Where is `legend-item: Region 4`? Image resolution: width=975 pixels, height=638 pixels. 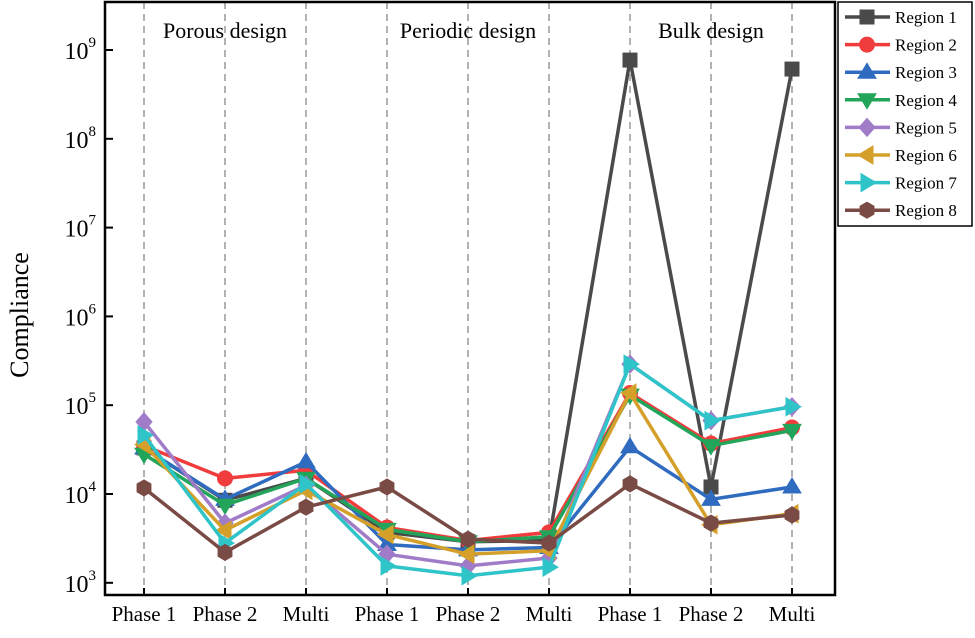 legend-item: Region 4 is located at coordinates (901, 100).